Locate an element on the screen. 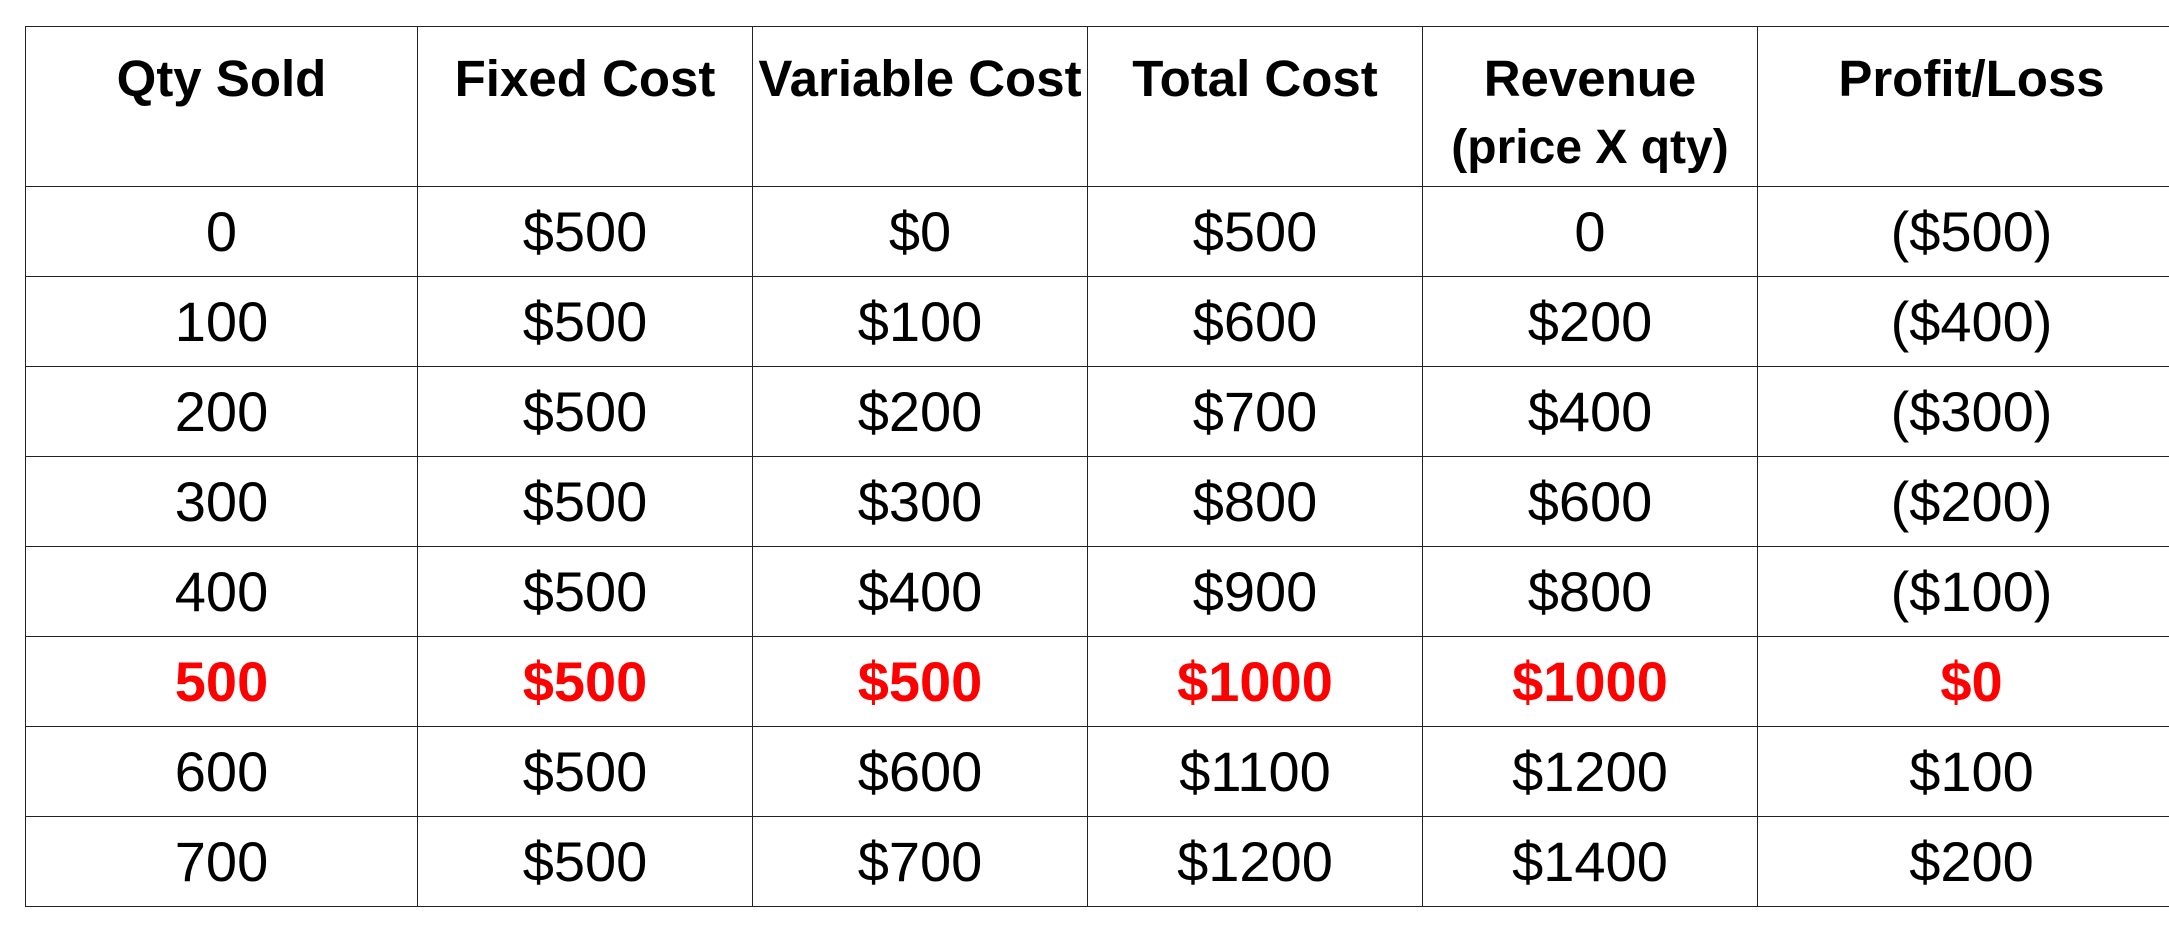 The width and height of the screenshot is (2169, 929). cell-variable-cost: $200 is located at coordinates (920, 411).